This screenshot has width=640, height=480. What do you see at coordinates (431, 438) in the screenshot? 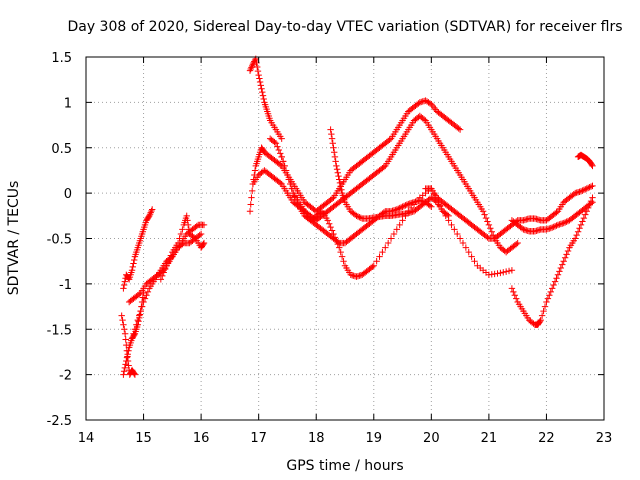
I see `x-tick-label: 20` at bounding box center [431, 438].